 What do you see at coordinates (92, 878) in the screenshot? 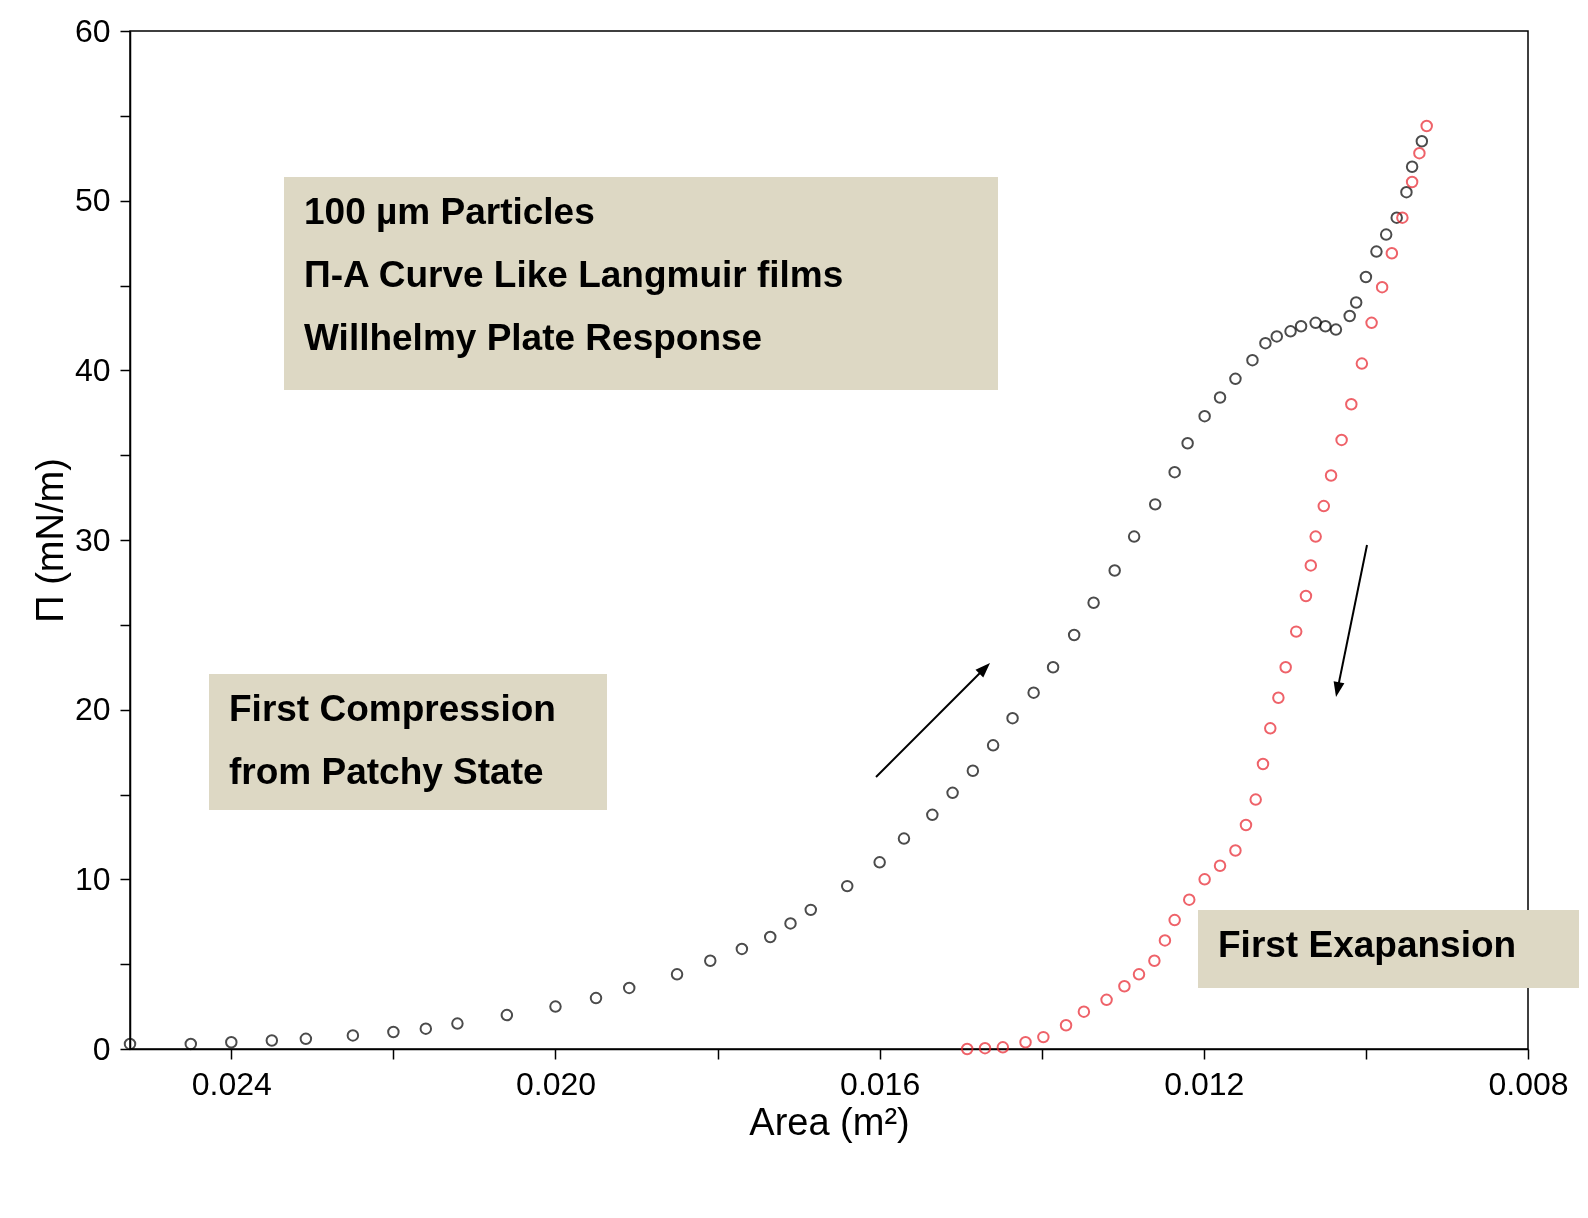
I see `y-tick-label: 10` at bounding box center [92, 878].